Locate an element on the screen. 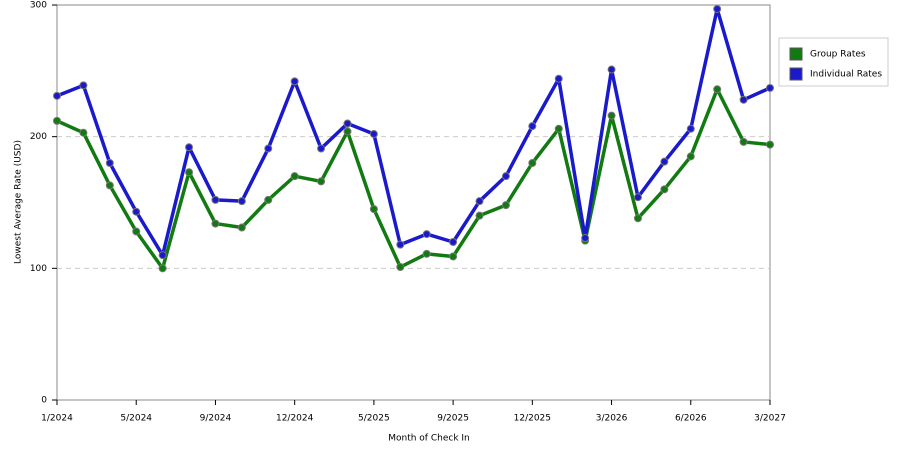 The height and width of the screenshot is (454, 900). x-tick-label: 12/2025 is located at coordinates (532, 419).